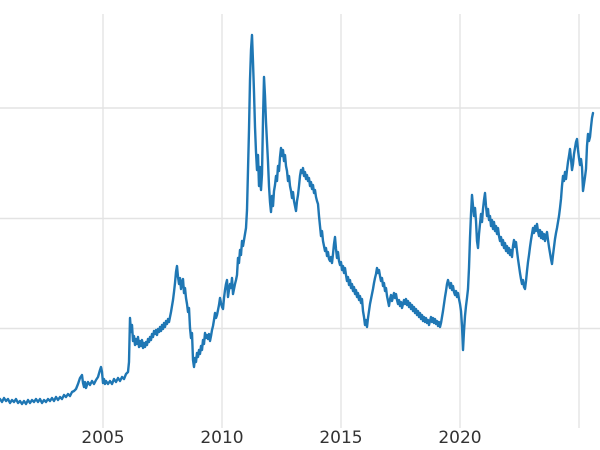 The width and height of the screenshot is (600, 450). What do you see at coordinates (281, 438) in the screenshot?
I see `x-axis-tick-labels: 2005 2010 2015 2020` at bounding box center [281, 438].